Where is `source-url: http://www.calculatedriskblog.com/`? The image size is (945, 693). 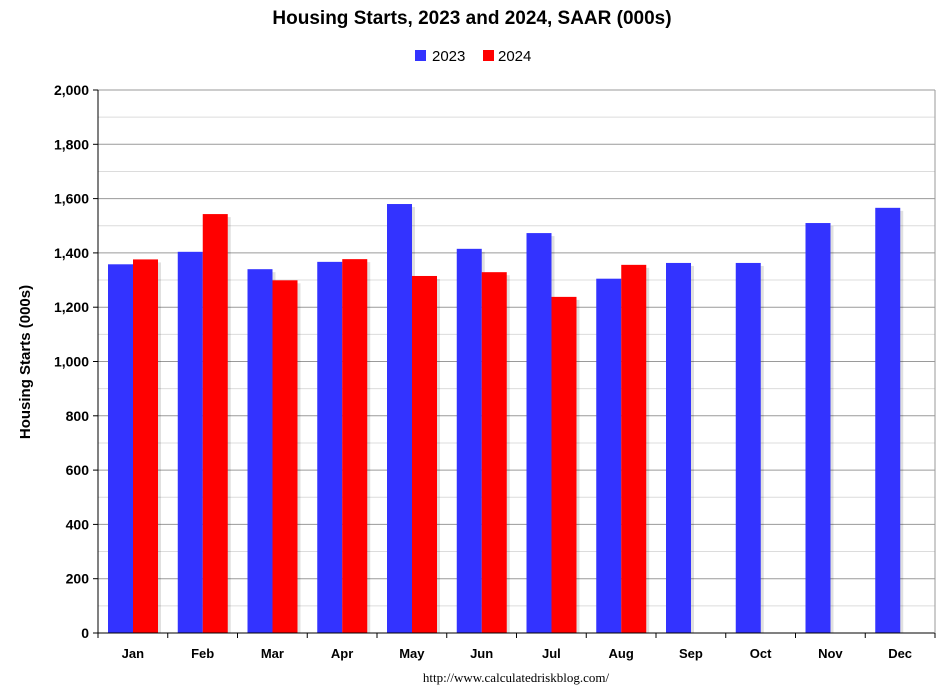 source-url: http://www.calculatedriskblog.com/ is located at coordinates (516, 677).